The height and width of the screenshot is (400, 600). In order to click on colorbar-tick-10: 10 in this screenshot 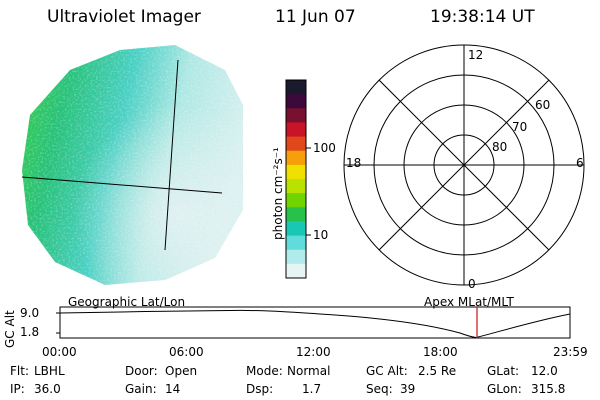, I will do `click(321, 235)`.